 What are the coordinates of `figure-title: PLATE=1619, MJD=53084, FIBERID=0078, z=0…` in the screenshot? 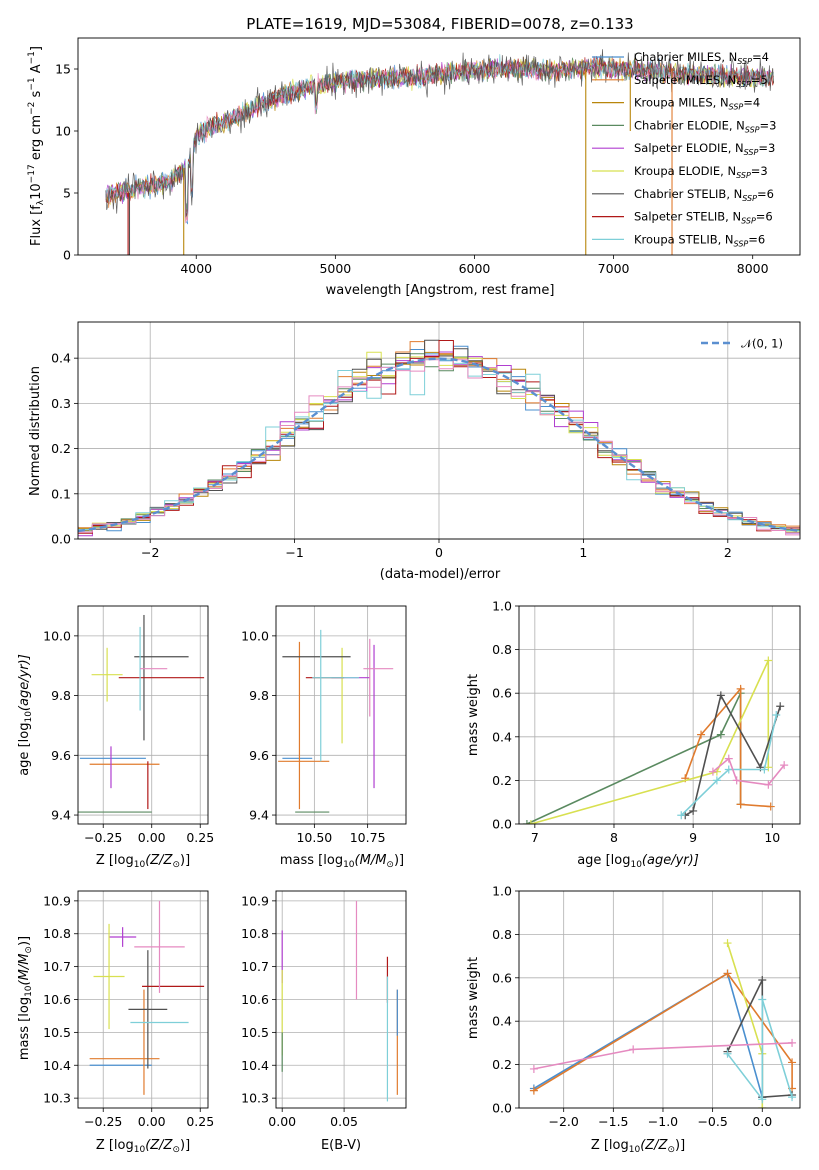 It's located at (439, 24).